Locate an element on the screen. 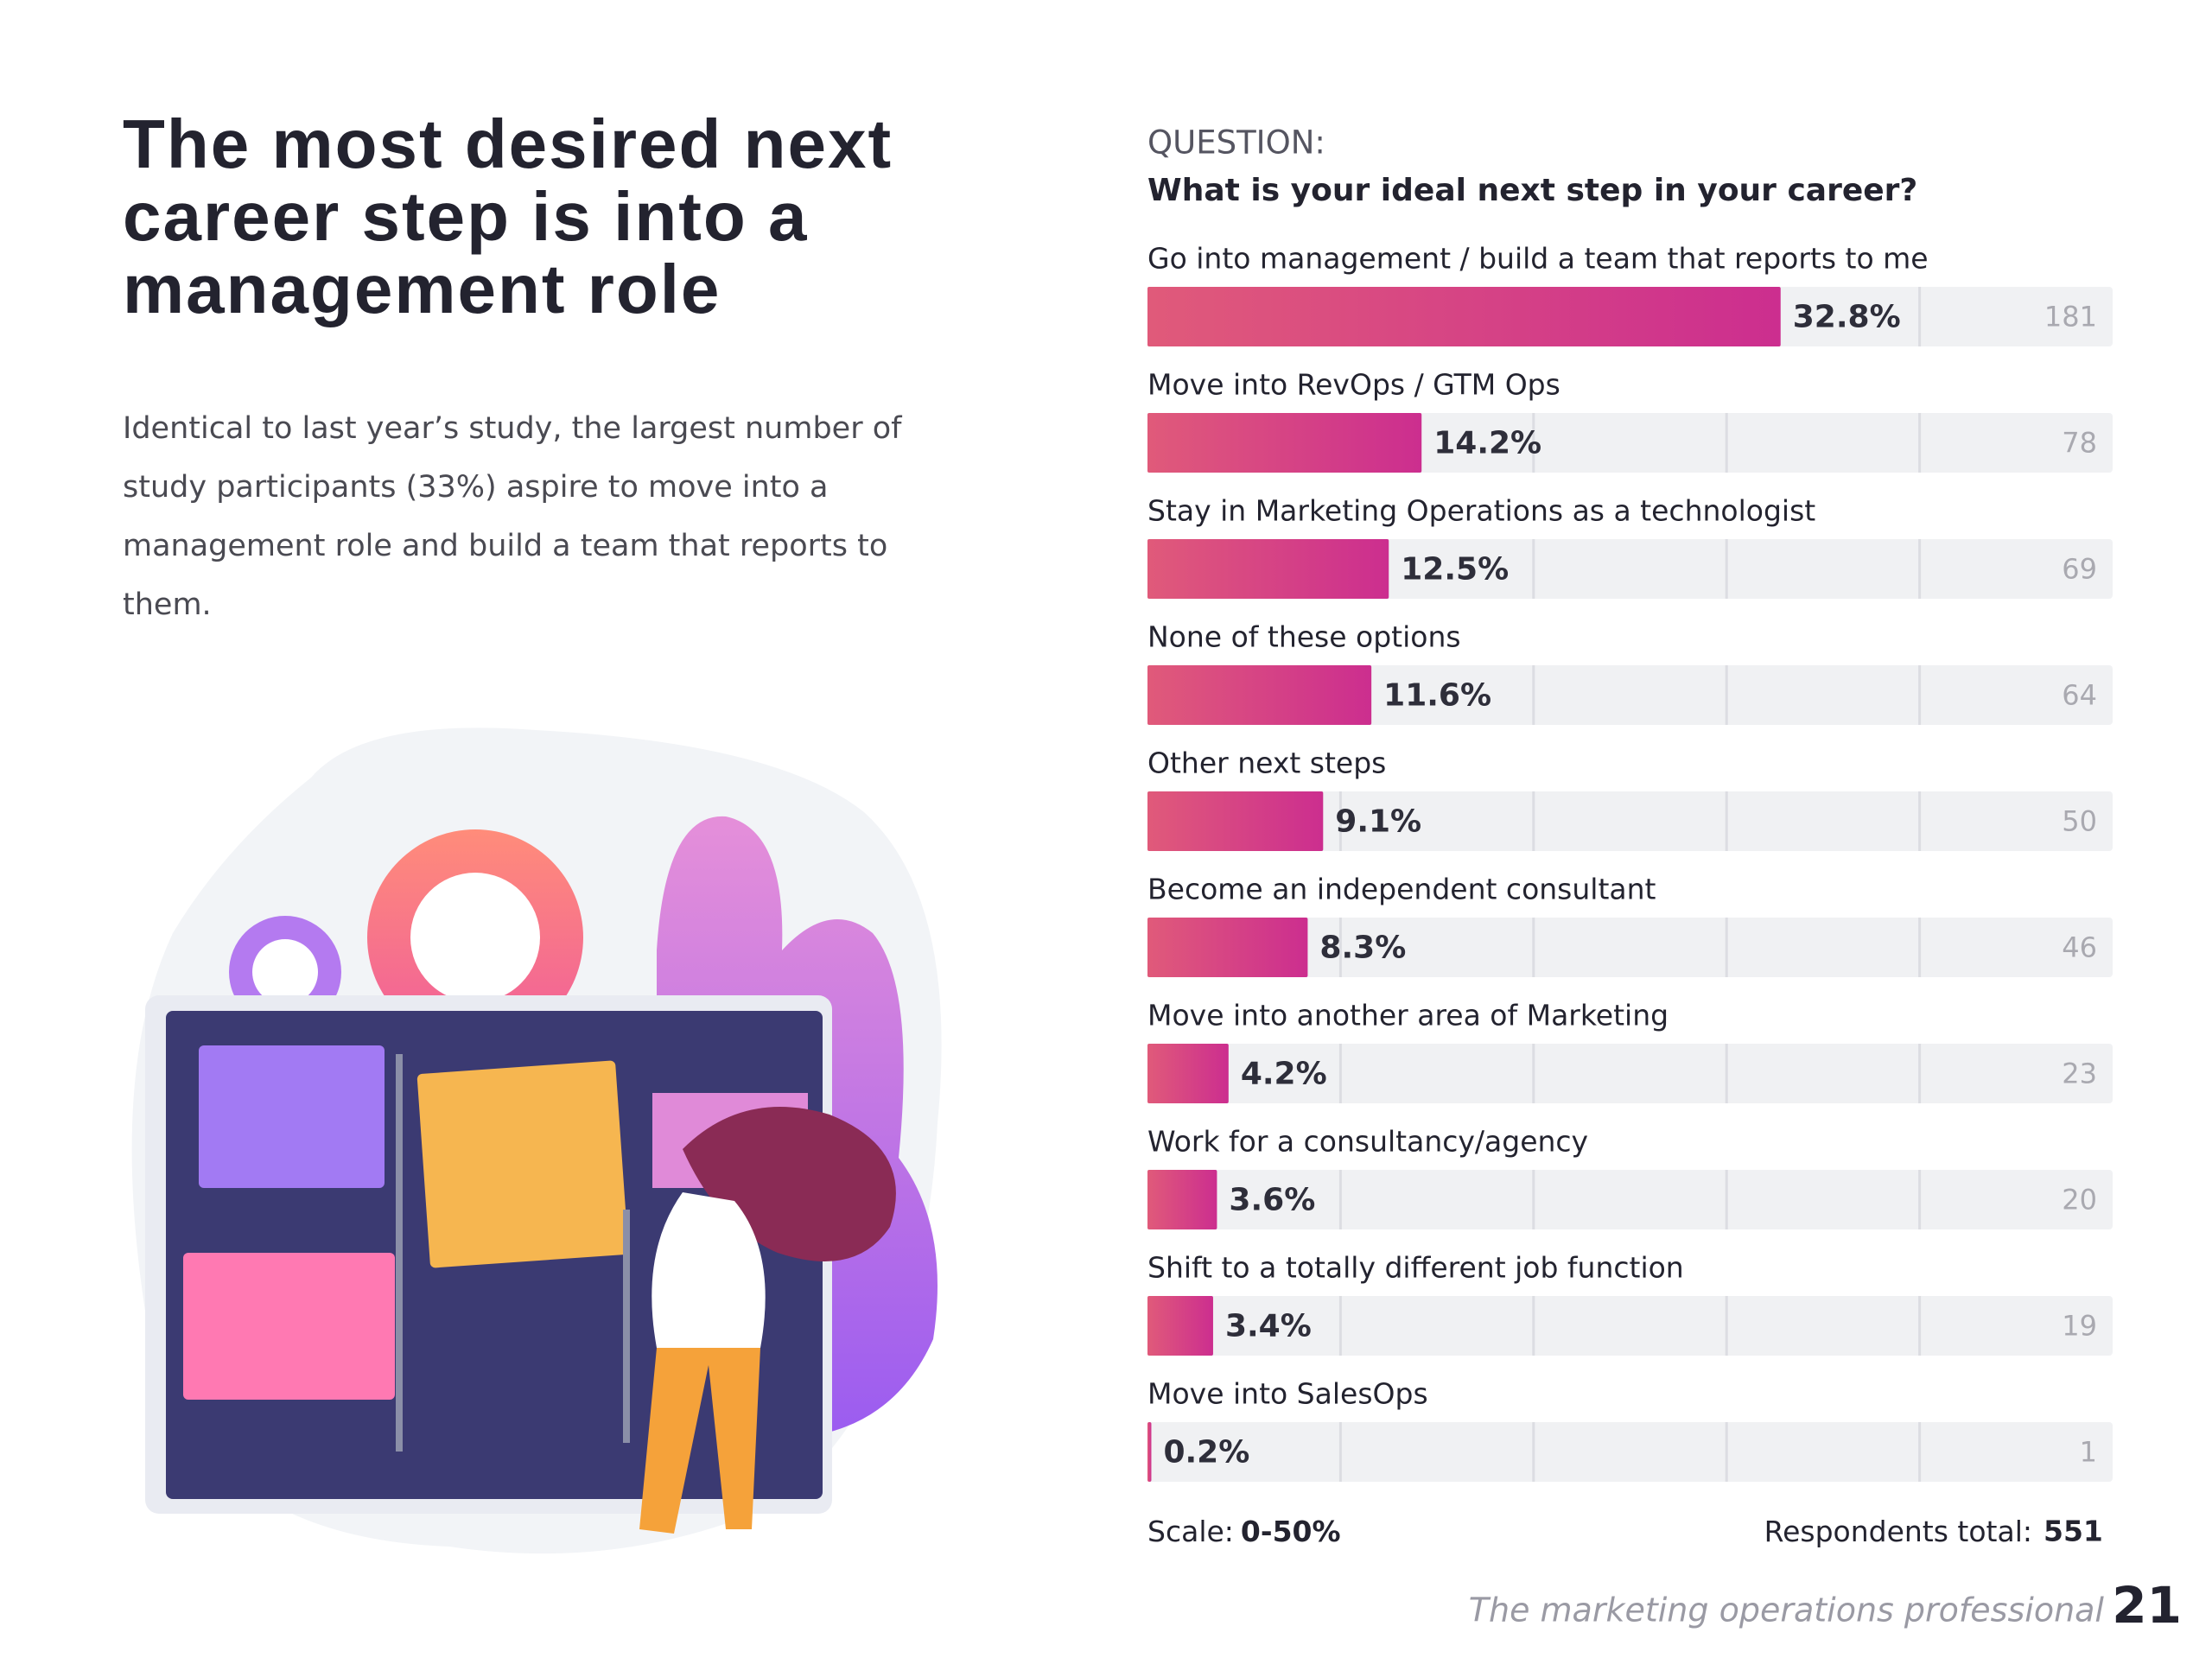 The width and height of the screenshot is (2212, 1658). count-label: 1 is located at coordinates (2088, 1452).